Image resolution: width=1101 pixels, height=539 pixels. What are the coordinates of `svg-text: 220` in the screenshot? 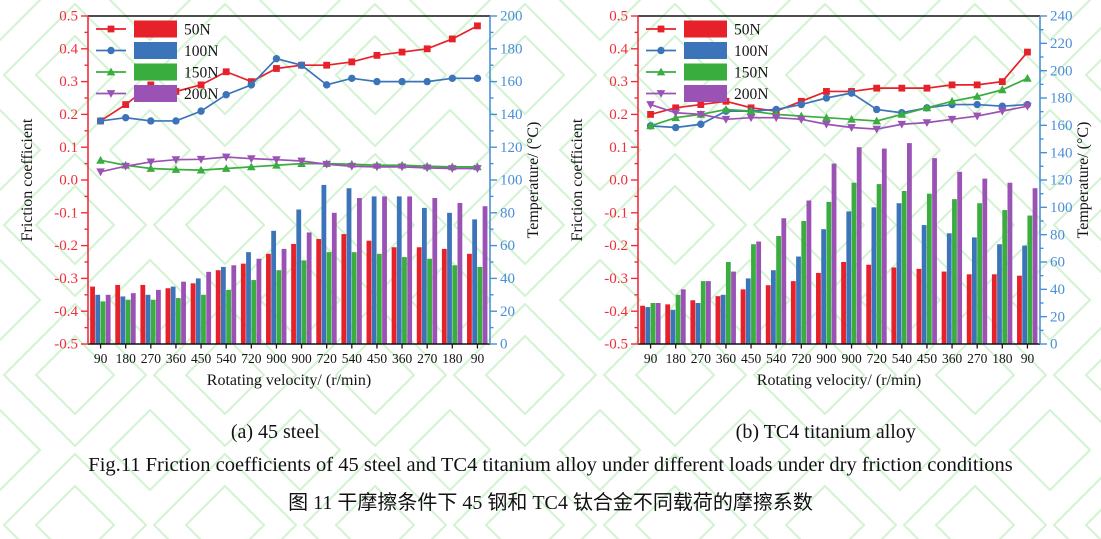 It's located at (1061, 44).